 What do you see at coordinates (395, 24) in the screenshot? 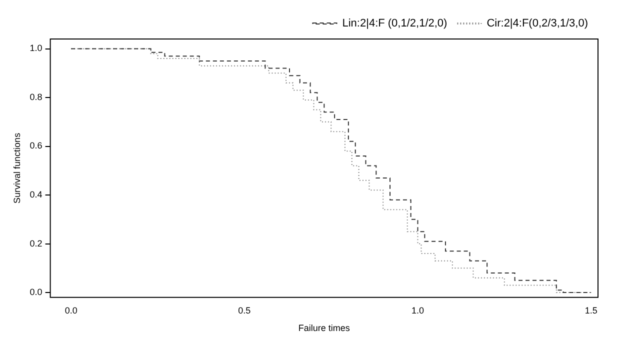
I see `legend-label: Lin:2|4:F (0,1/2,1/2,0)` at bounding box center [395, 24].